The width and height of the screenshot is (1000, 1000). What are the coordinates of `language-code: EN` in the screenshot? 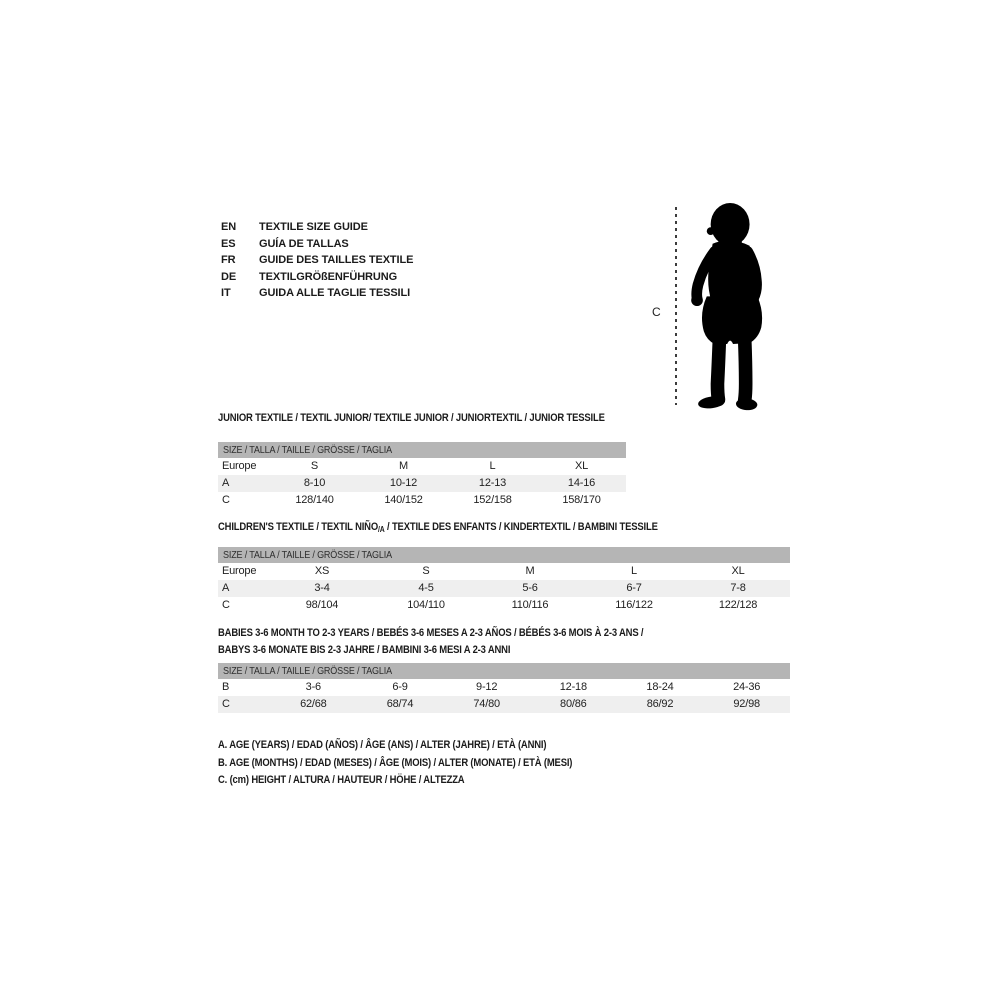 It's located at (229, 227).